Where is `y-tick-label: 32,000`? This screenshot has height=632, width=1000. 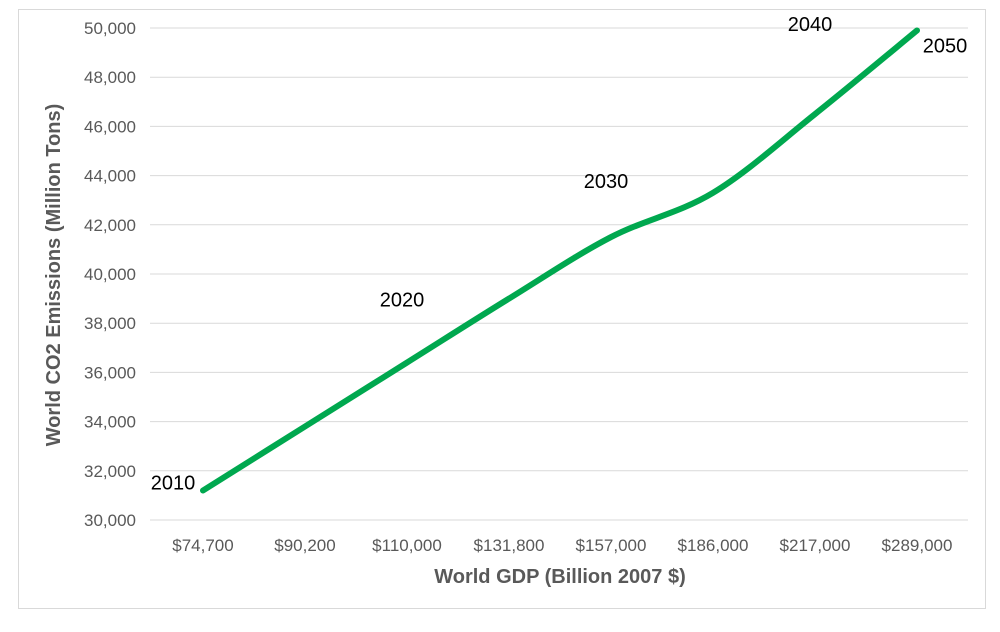
y-tick-label: 32,000 is located at coordinates (110, 471).